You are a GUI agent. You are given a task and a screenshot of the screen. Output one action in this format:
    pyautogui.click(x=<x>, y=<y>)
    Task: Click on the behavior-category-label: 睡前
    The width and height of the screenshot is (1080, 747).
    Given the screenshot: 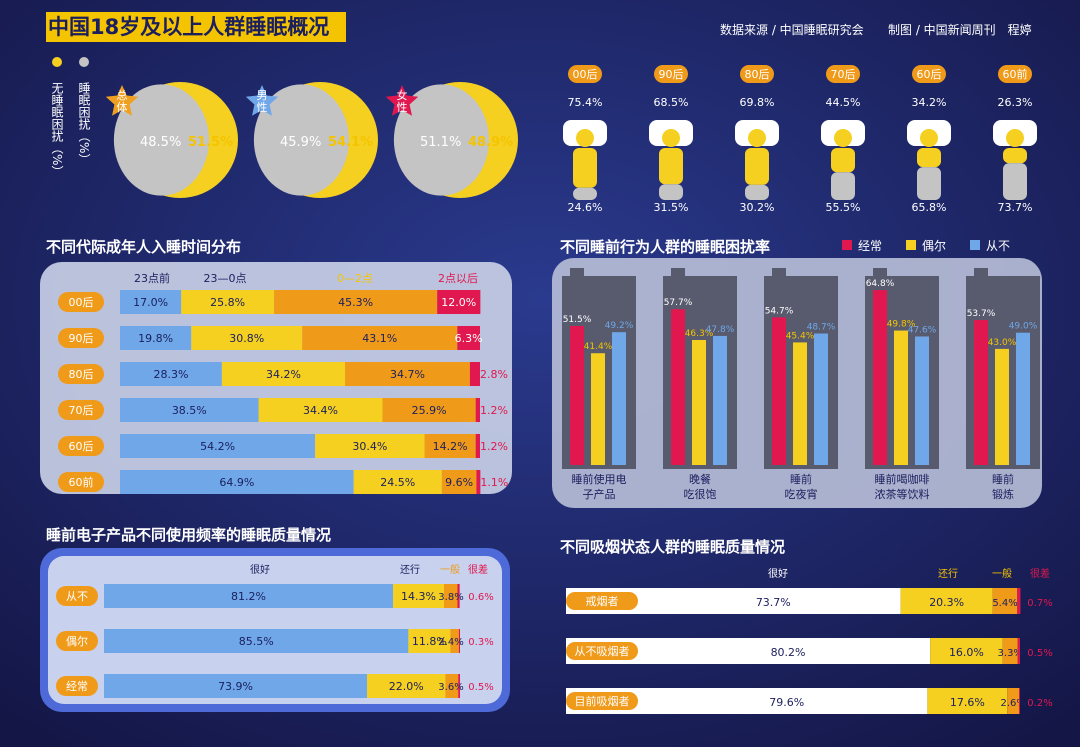 What is the action you would take?
    pyautogui.click(x=1003, y=479)
    